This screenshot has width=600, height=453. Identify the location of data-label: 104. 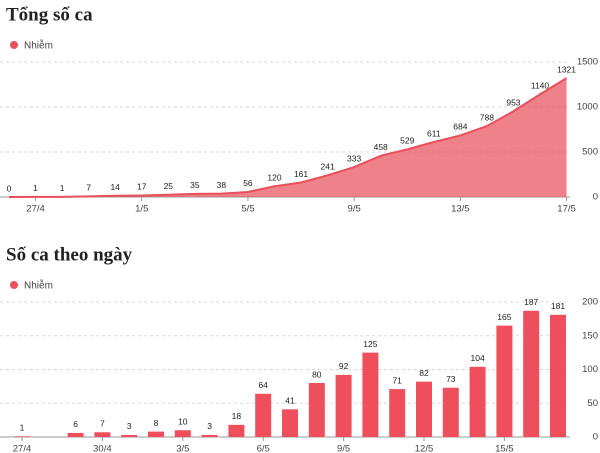
(478, 358).